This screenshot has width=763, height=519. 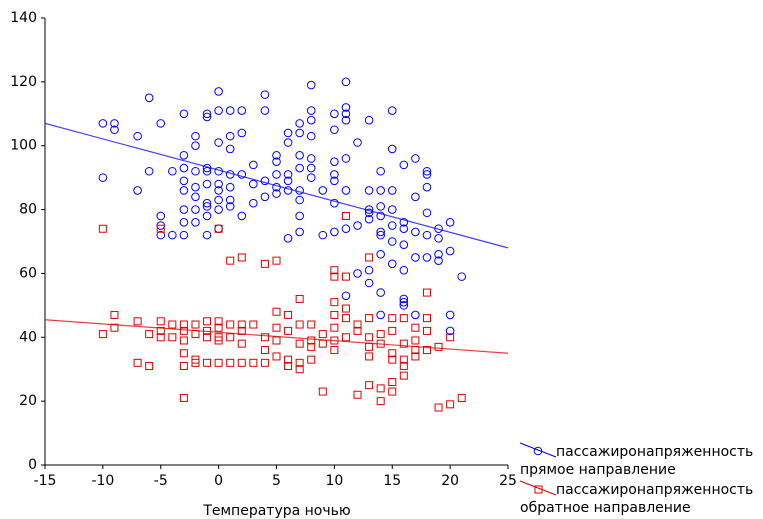 What do you see at coordinates (32, 465) in the screenshot?
I see `y-tick-label: 0` at bounding box center [32, 465].